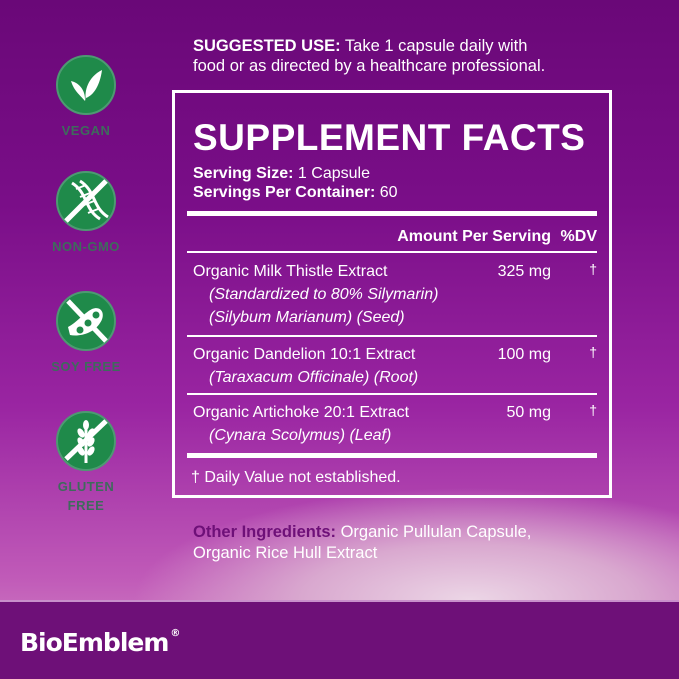 This screenshot has height=679, width=679. What do you see at coordinates (265, 532) in the screenshot?
I see `other-ingredients-label: Other Ingredients:` at bounding box center [265, 532].